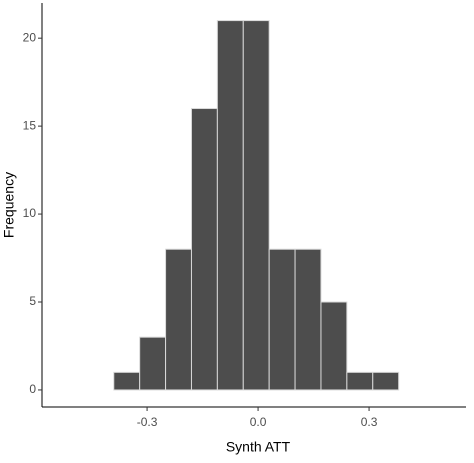  Describe the element at coordinates (369, 422) in the screenshot. I see `x-tick-label: 0.3` at that location.